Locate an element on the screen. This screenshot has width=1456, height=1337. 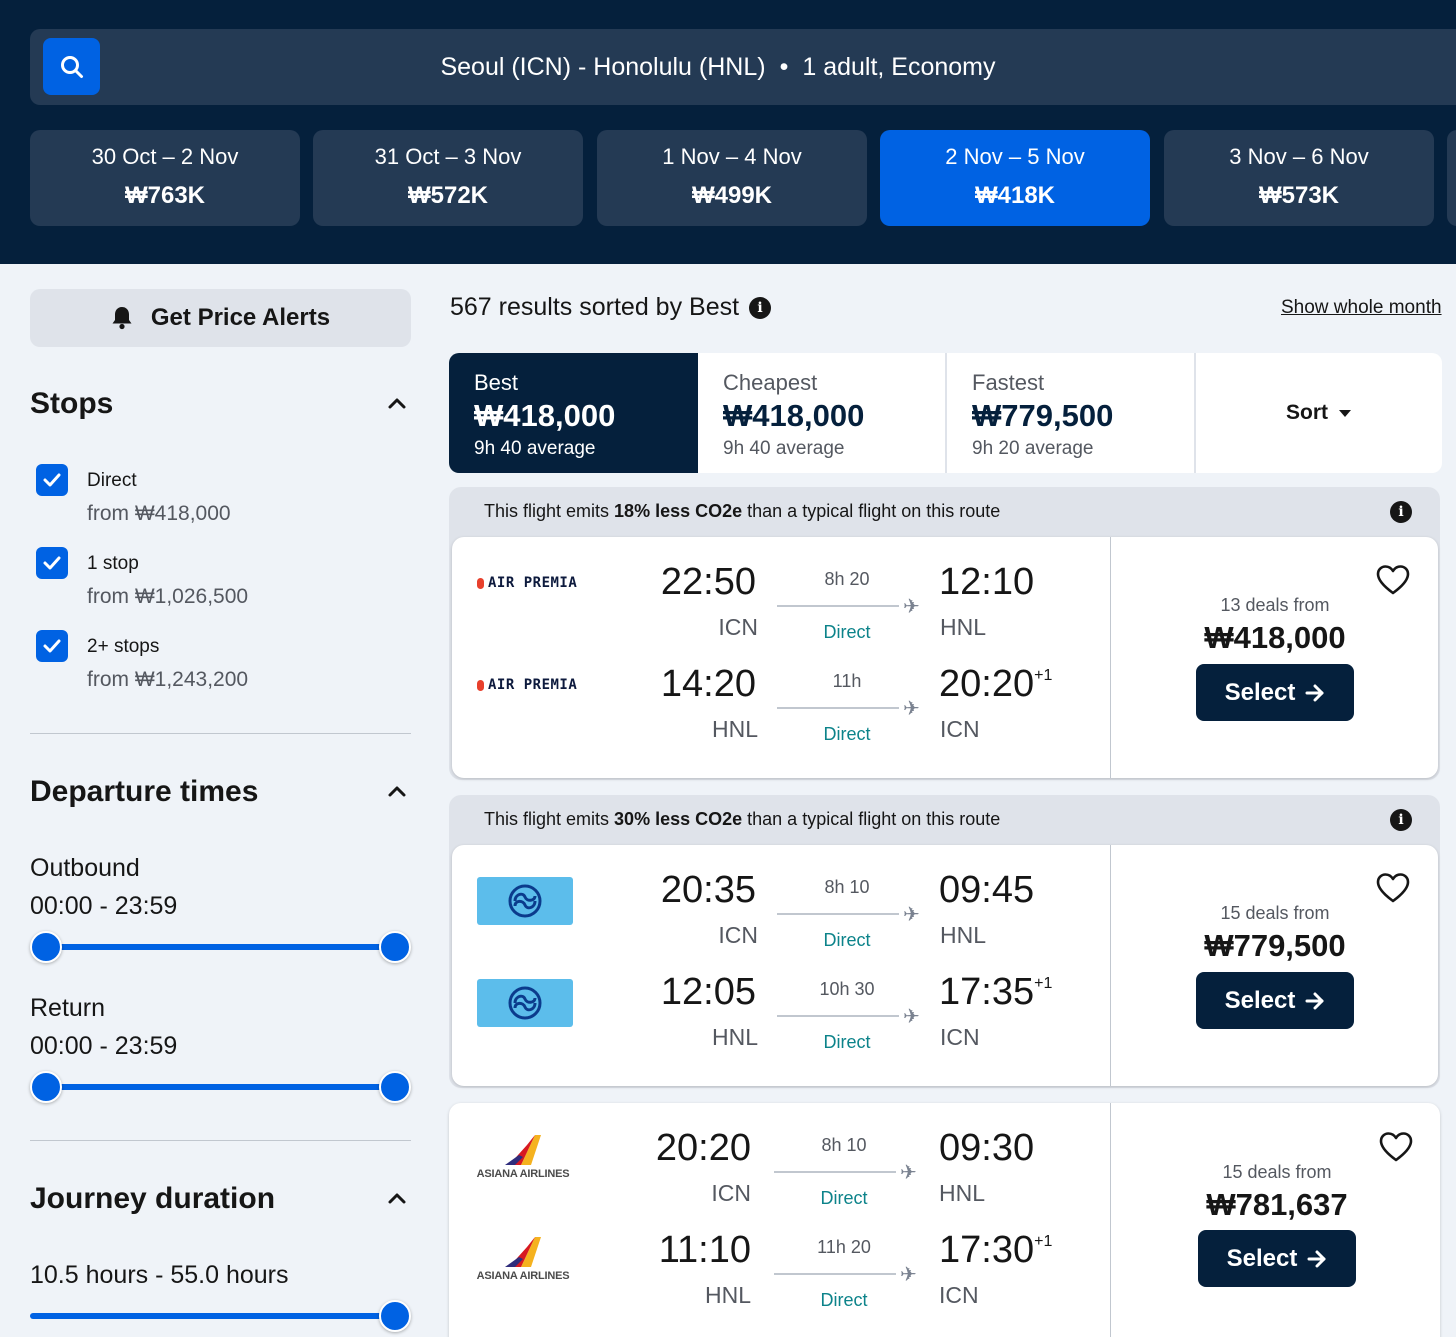
stops-price: from ₩418,000 is located at coordinates (159, 513).